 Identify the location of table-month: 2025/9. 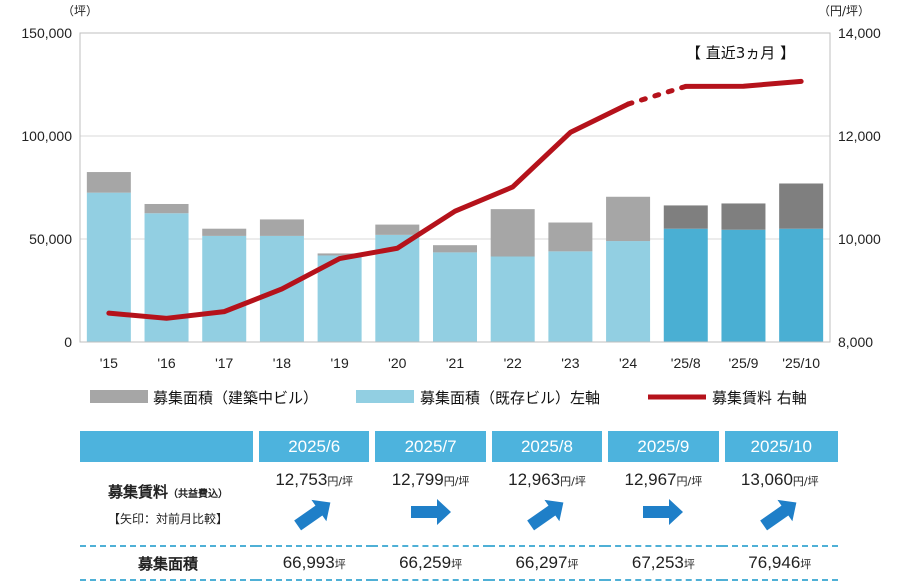
(662, 446).